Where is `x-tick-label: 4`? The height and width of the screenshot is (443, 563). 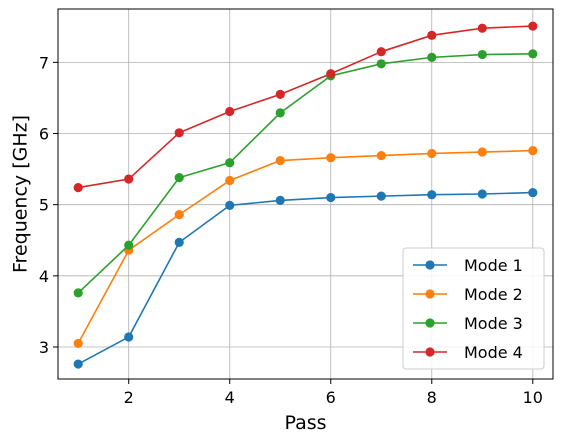 x-tick-label: 4 is located at coordinates (230, 397).